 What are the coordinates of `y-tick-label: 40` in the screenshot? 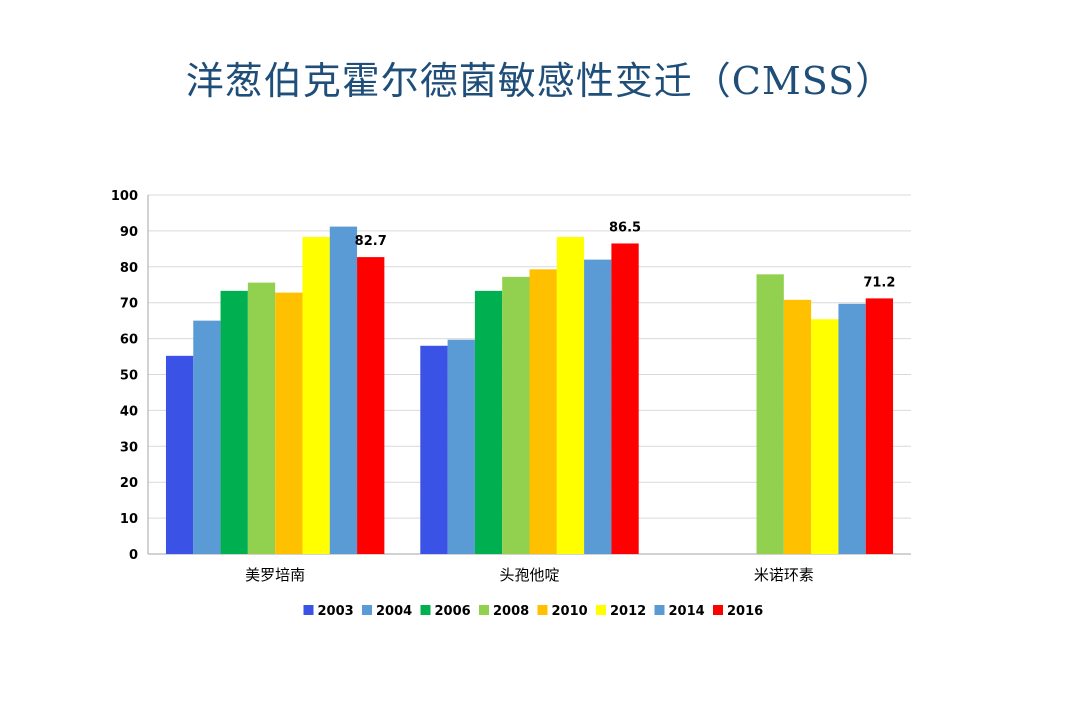 It's located at (129, 411).